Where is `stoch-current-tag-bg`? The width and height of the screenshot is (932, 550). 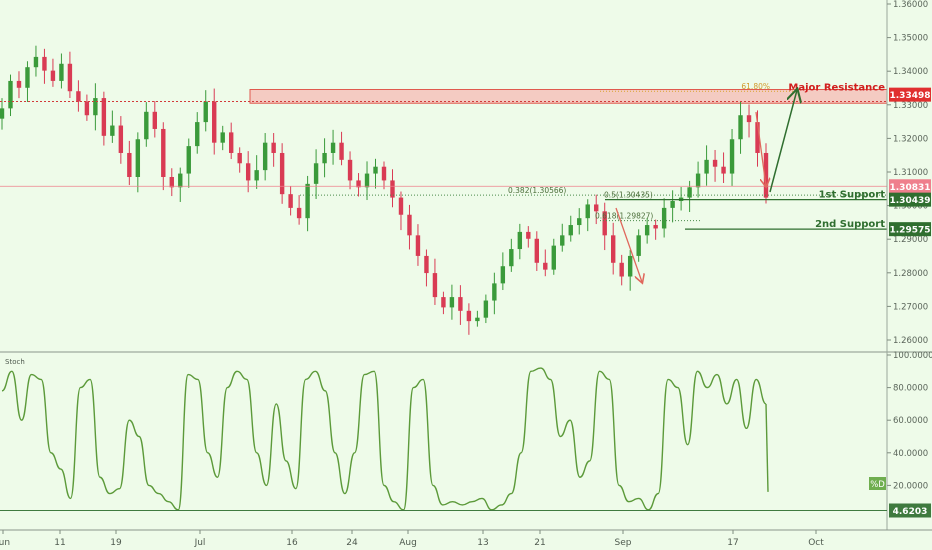
stoch-current-tag-bg is located at coordinates (910, 510).